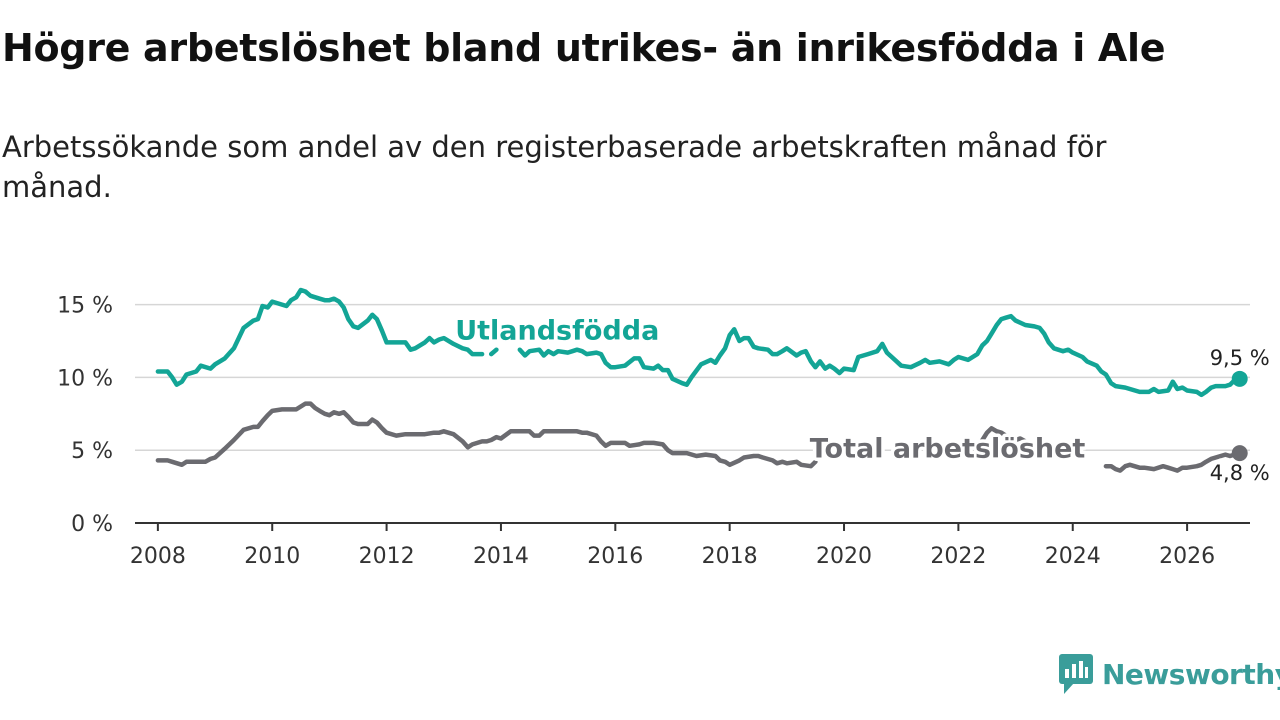  What do you see at coordinates (844, 556) in the screenshot?
I see `x-tick-label: 2020` at bounding box center [844, 556].